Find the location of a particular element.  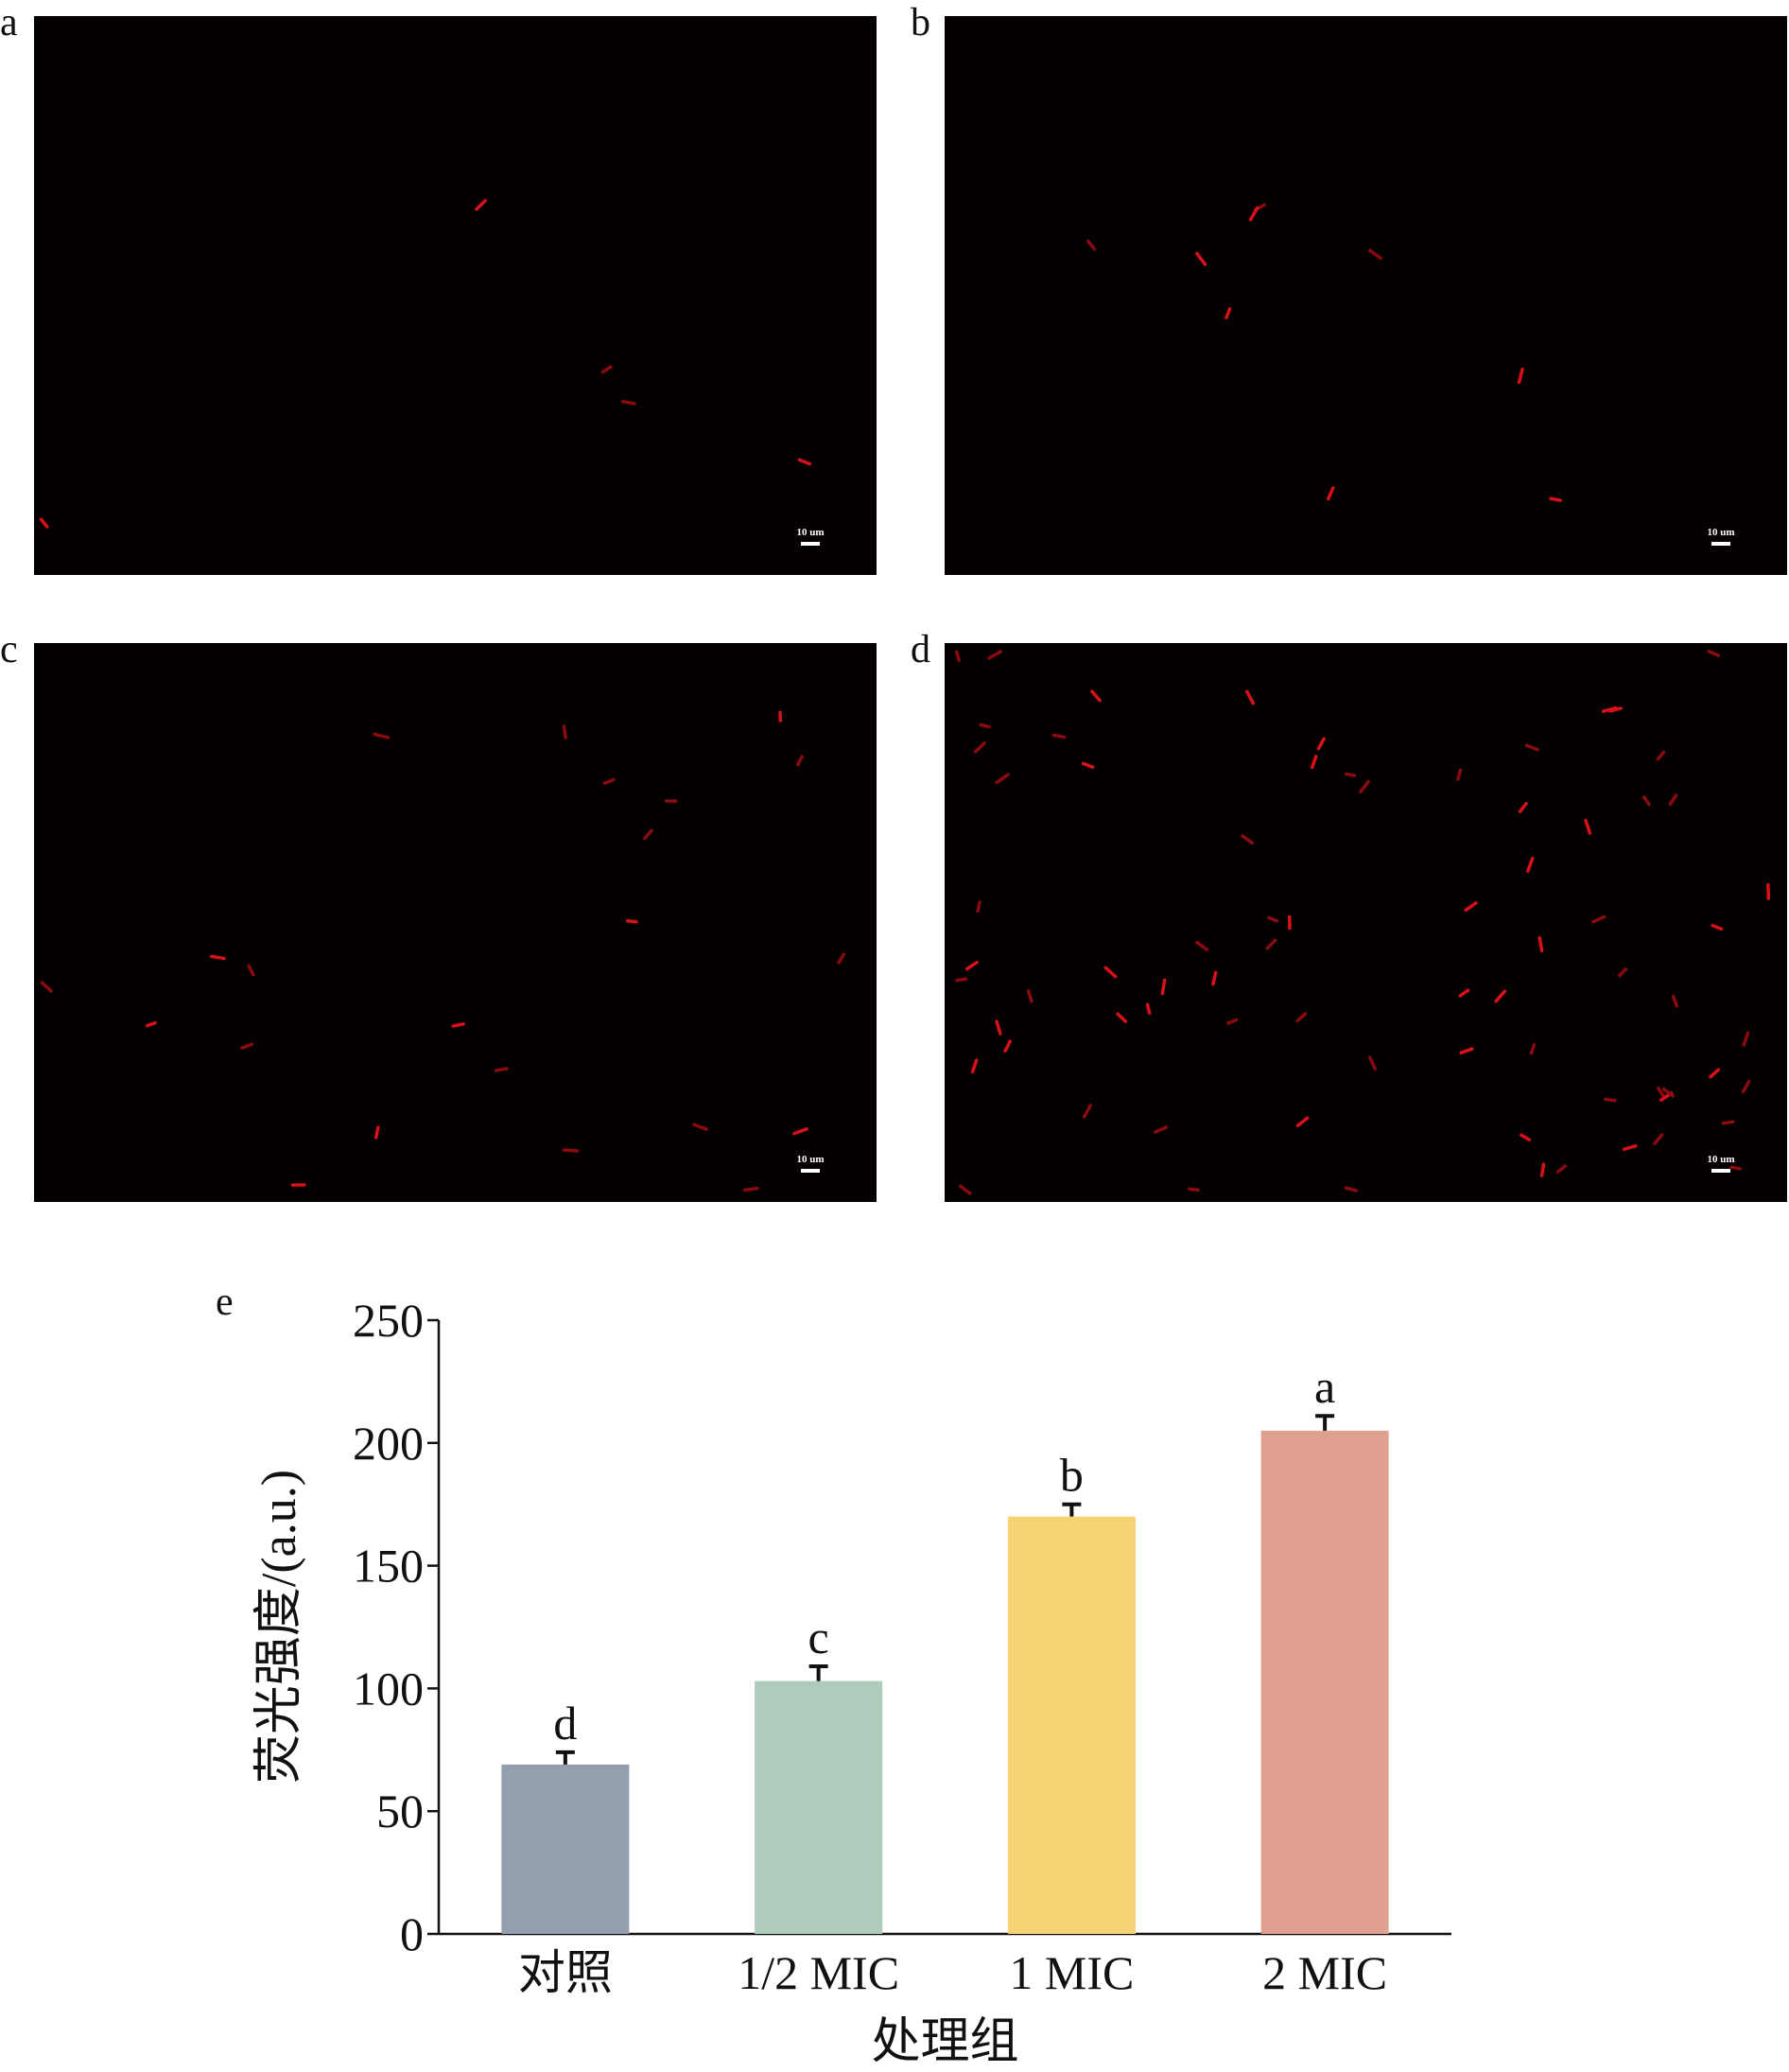

y-tick-label: 0 is located at coordinates (412, 1933).